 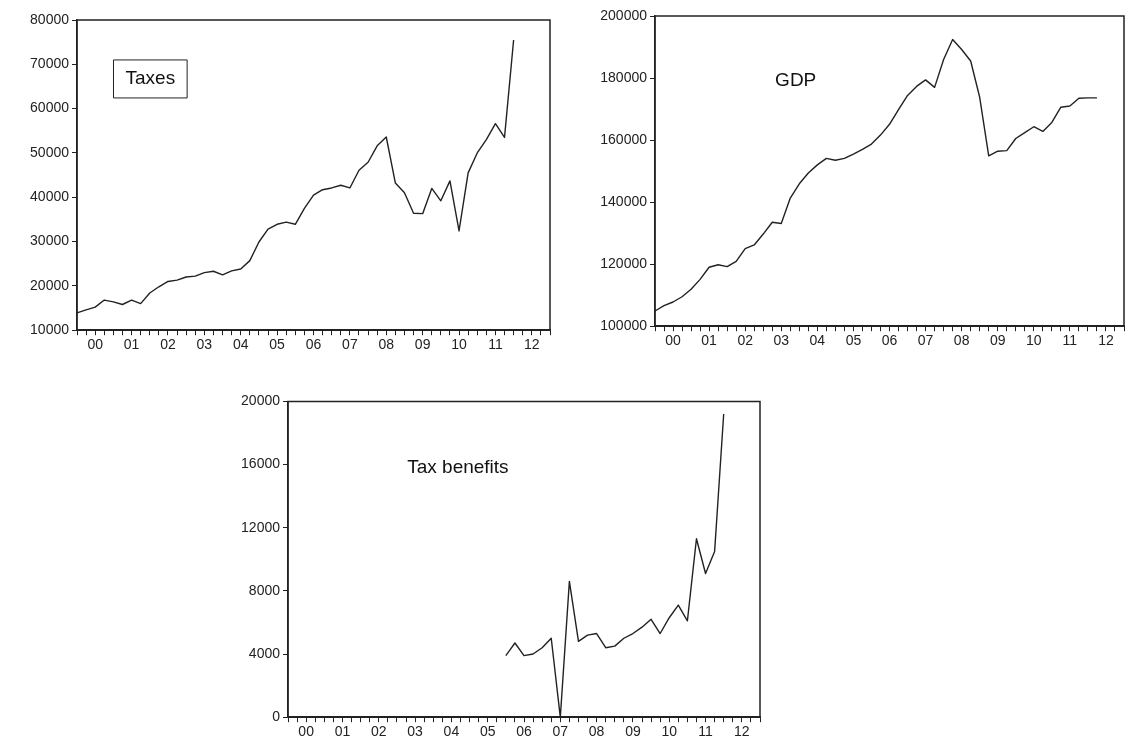 I want to click on y-tick-label: 70000, so click(x=50, y=63).